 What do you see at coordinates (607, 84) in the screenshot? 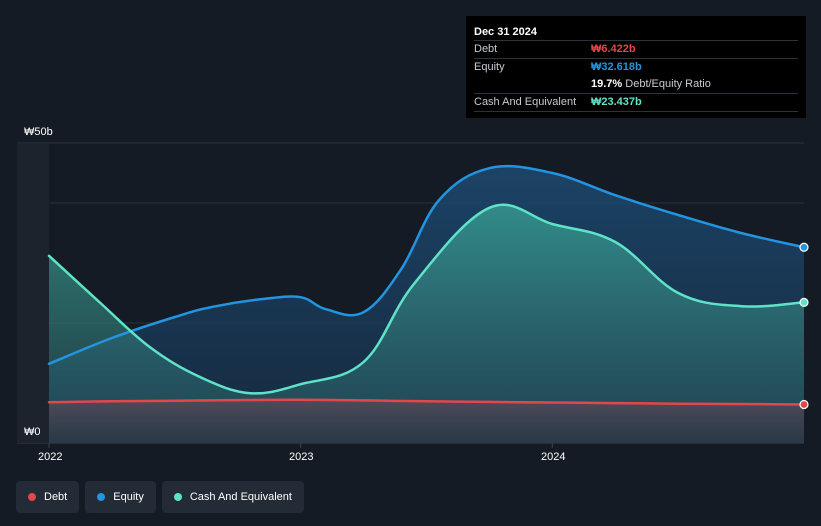
I see `tooltip-ratio-value: 19.7%` at bounding box center [607, 84].